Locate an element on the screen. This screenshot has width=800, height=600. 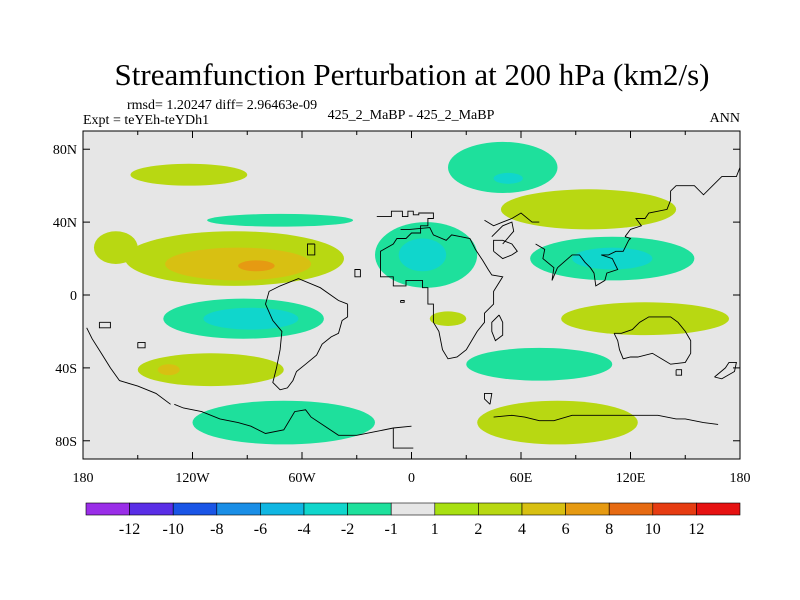
y-tick-label: 80S is located at coordinates (66, 442).